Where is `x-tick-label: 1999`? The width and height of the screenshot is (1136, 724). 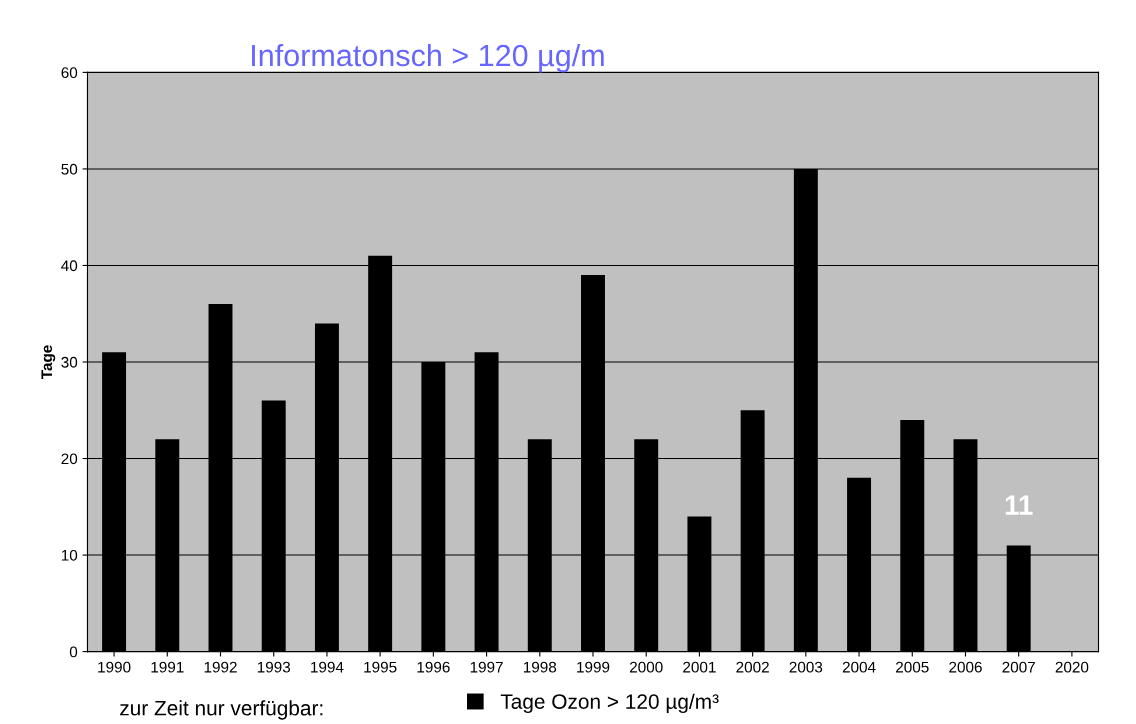
x-tick-label: 1999 is located at coordinates (593, 667).